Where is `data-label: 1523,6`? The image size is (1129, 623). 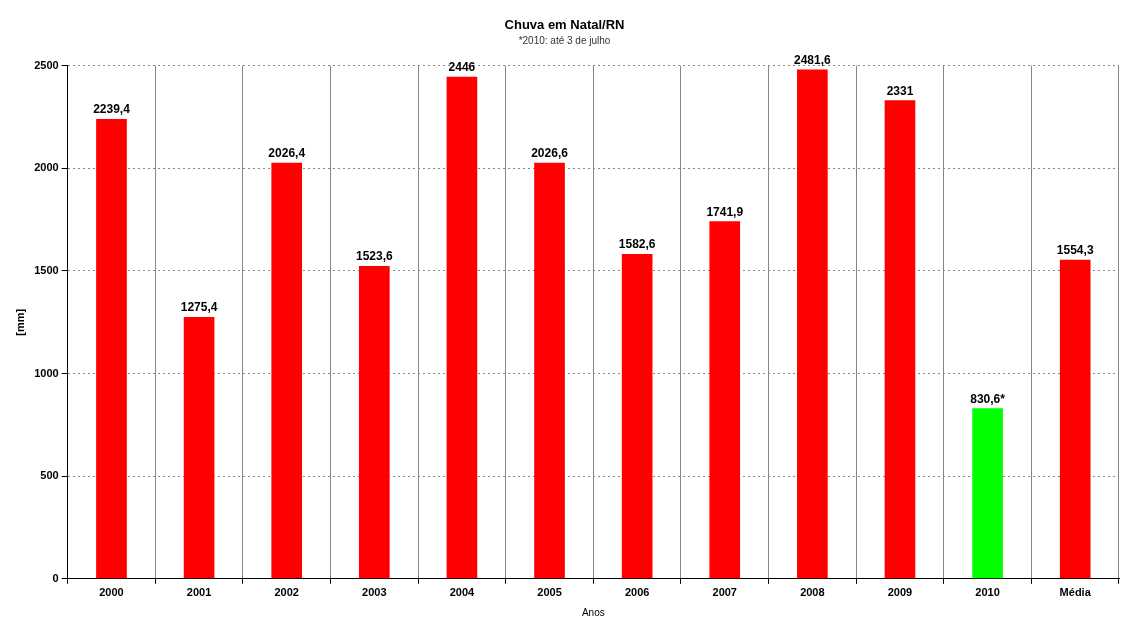 data-label: 1523,6 is located at coordinates (374, 256).